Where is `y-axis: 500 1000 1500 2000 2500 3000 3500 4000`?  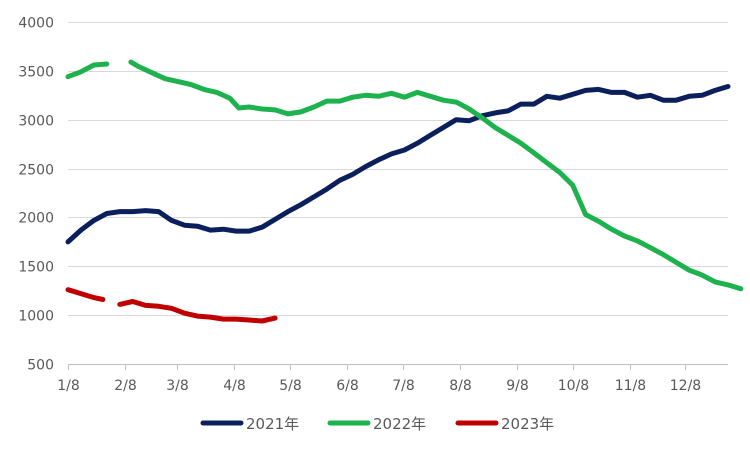
y-axis: 500 1000 1500 2000 2500 3000 3500 4000 is located at coordinates (36, 195).